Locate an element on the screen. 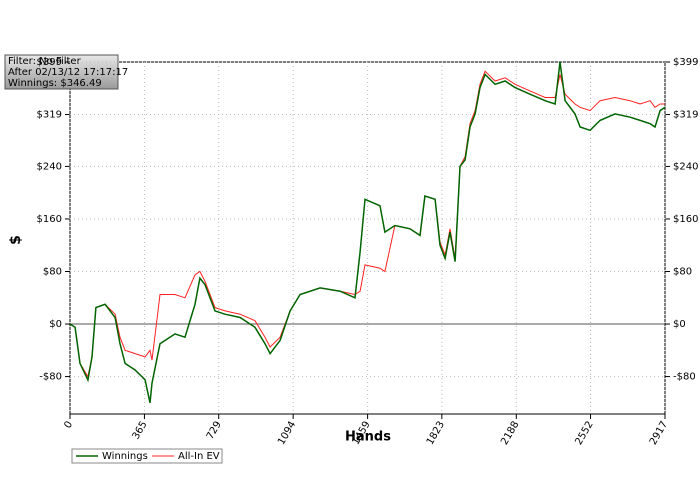  x-tick-label: 2917 is located at coordinates (659, 434).